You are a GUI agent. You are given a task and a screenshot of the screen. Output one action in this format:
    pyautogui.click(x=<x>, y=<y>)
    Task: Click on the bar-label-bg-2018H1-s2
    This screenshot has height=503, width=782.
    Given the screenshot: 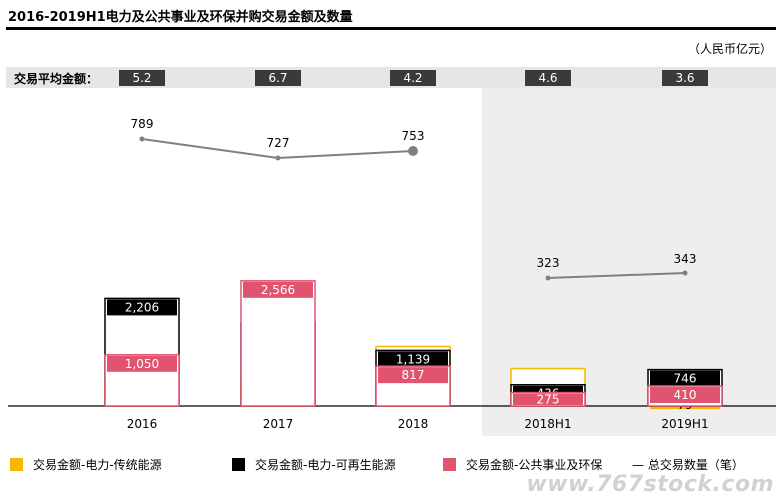 What is the action you would take?
    pyautogui.click(x=548, y=399)
    